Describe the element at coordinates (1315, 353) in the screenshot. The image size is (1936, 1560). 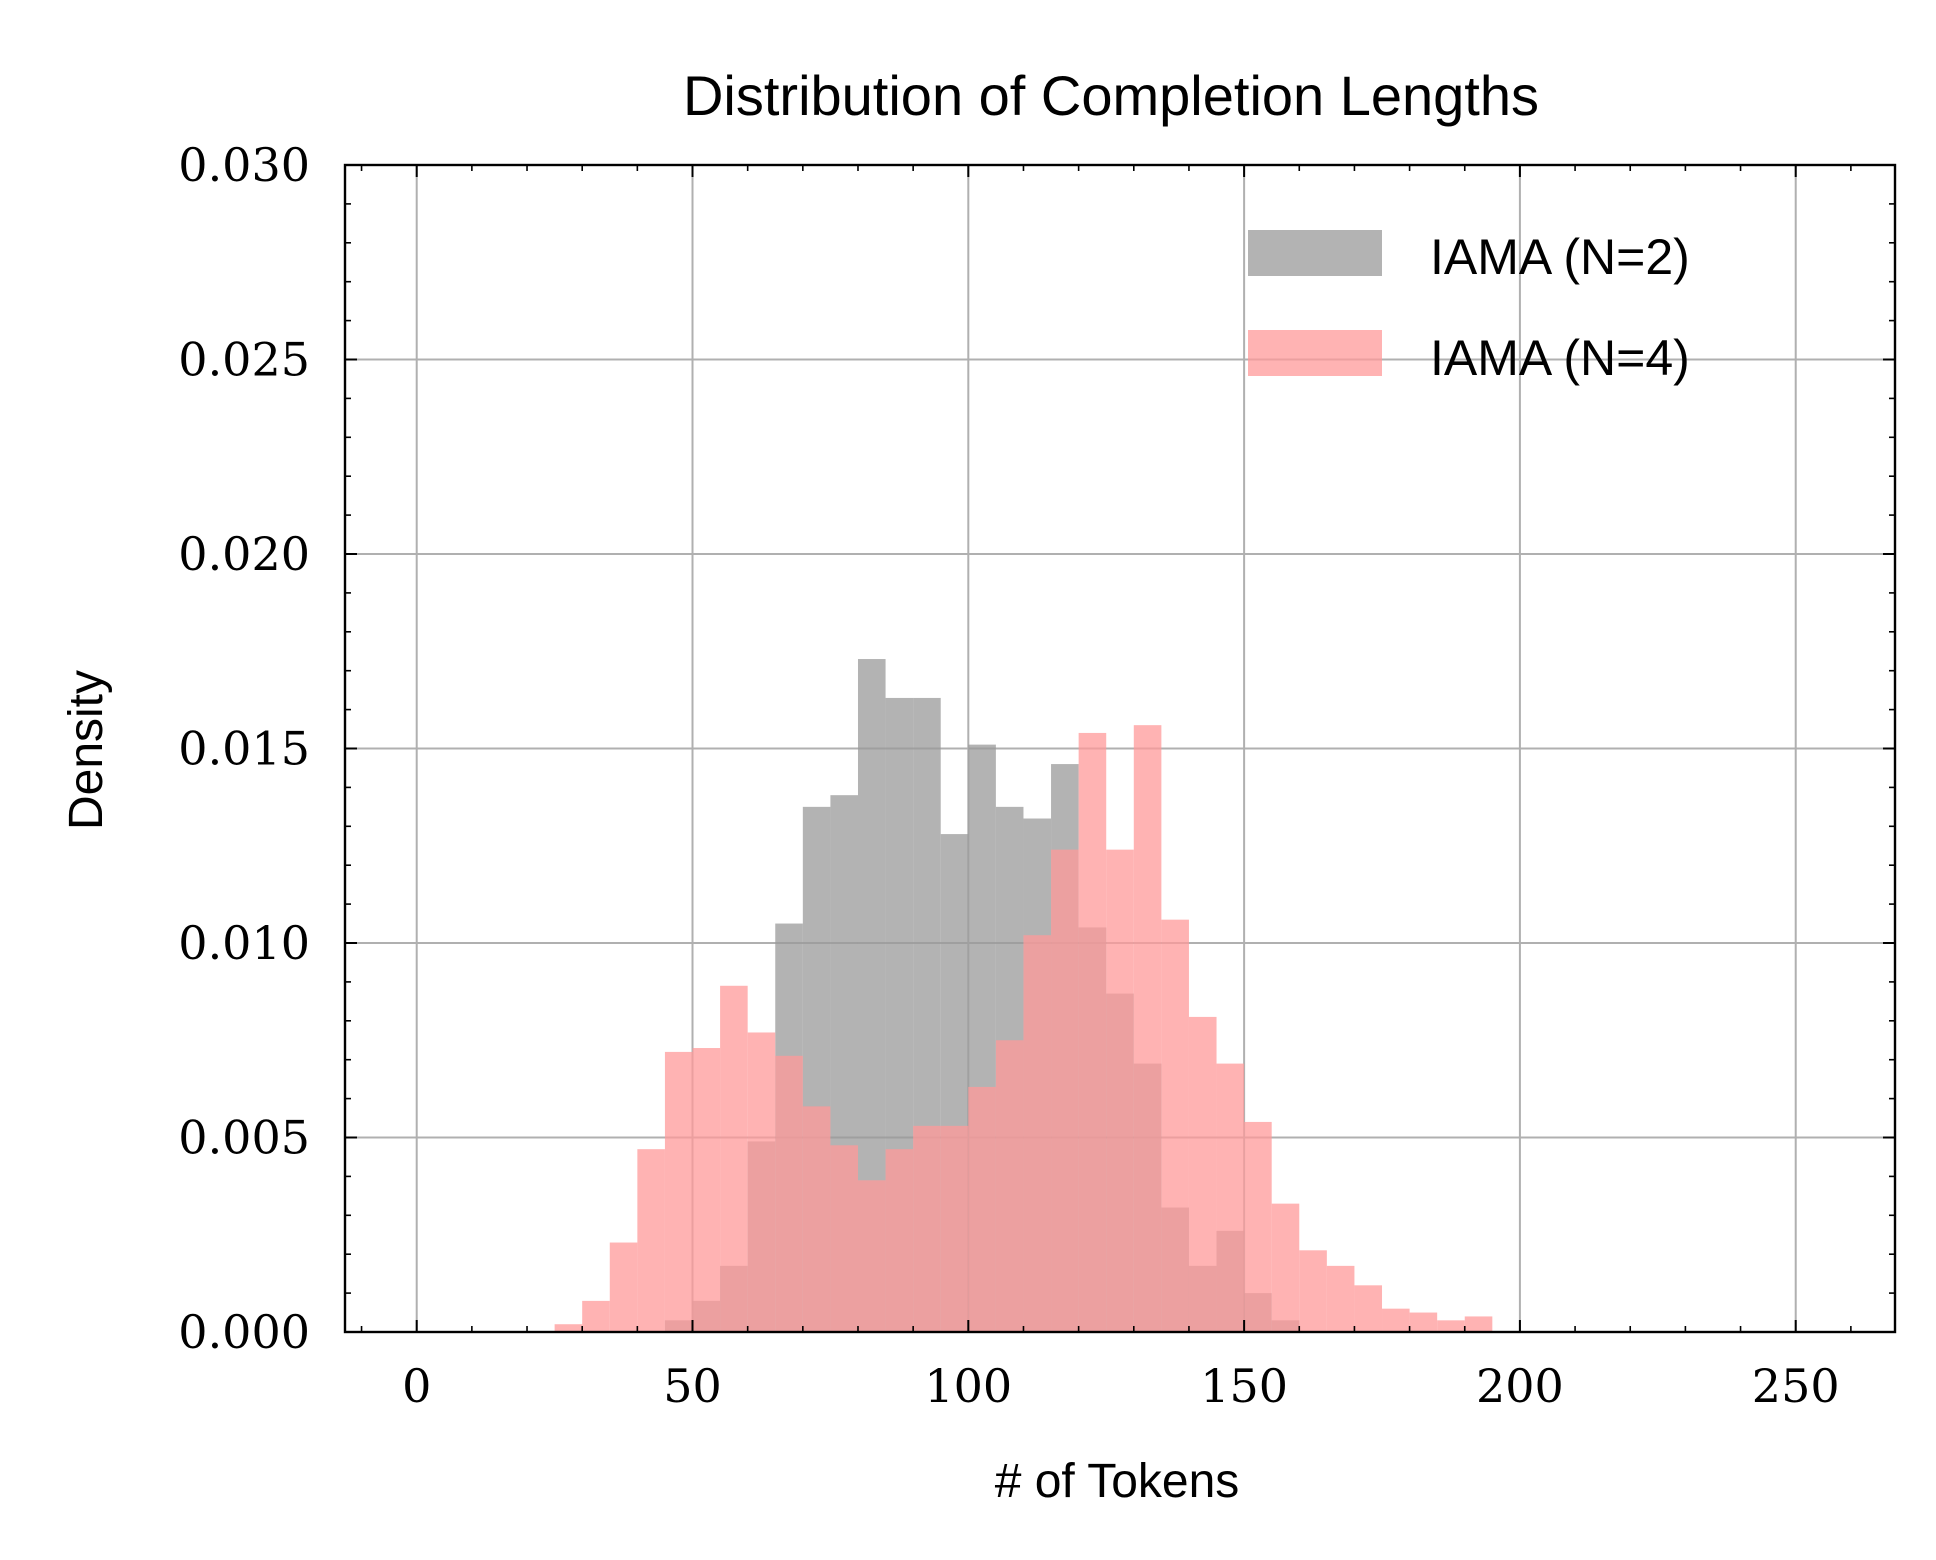
I see `legend-swatch-iama-n4` at that location.